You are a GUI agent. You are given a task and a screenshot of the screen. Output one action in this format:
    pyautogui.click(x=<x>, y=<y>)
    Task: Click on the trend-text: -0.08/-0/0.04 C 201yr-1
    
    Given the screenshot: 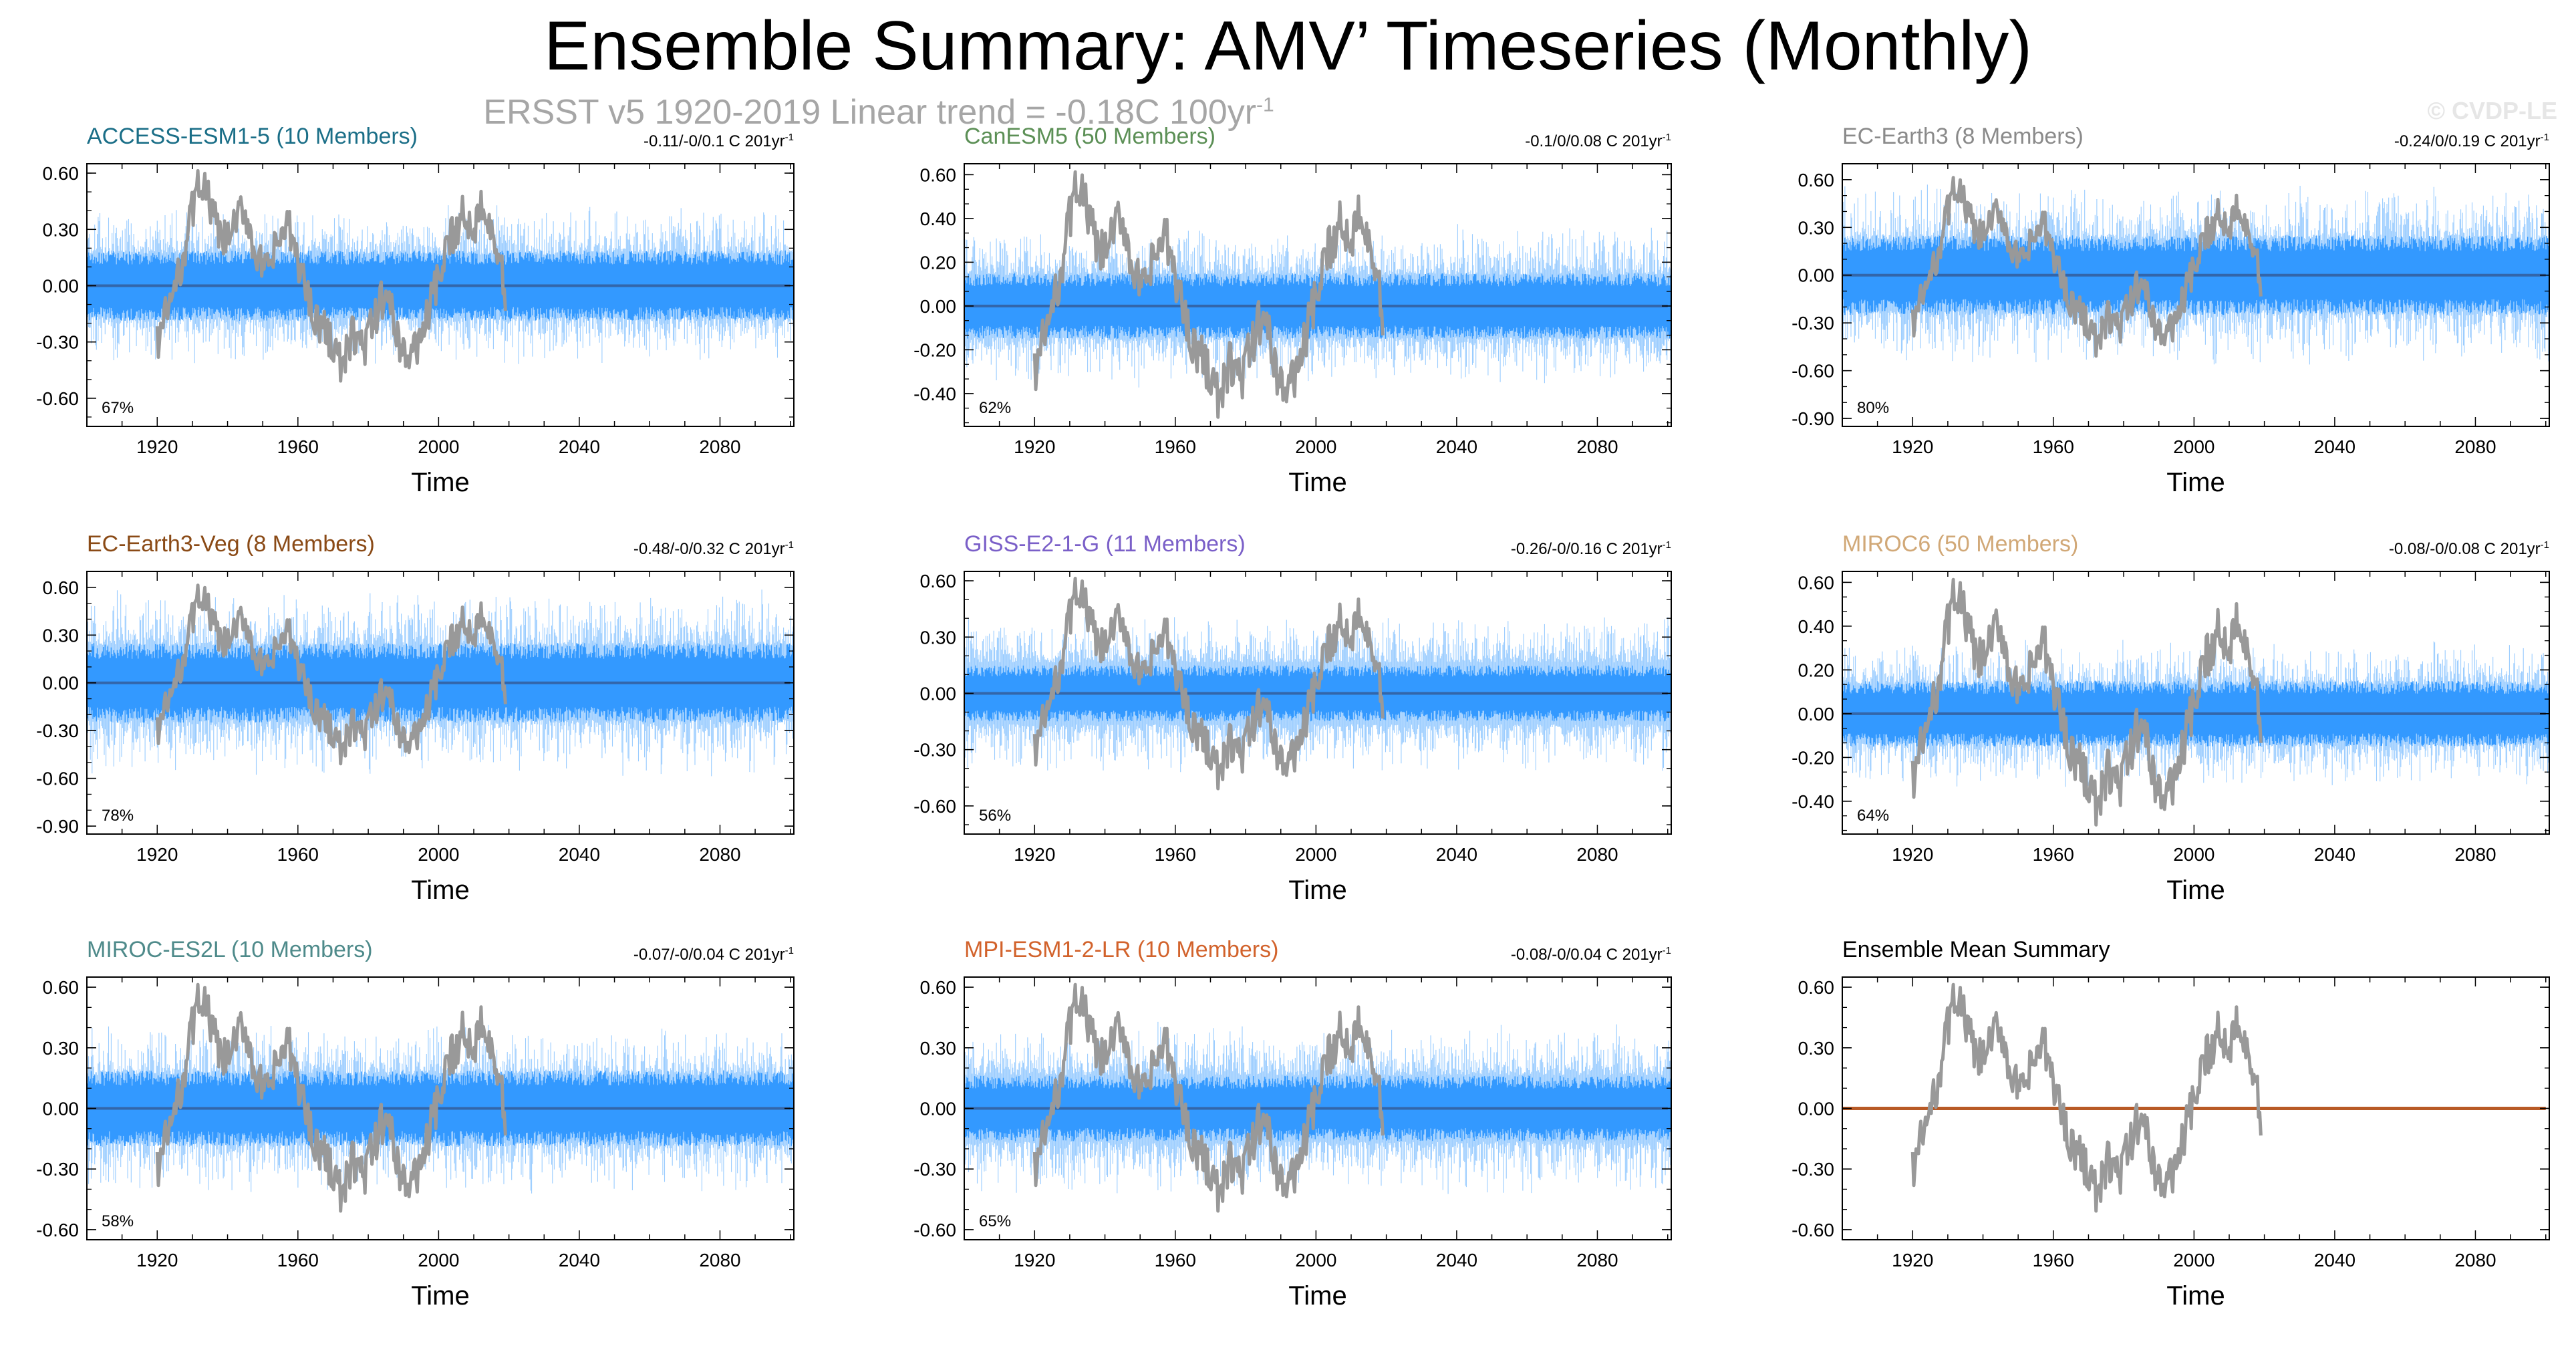 What is the action you would take?
    pyautogui.click(x=1591, y=954)
    